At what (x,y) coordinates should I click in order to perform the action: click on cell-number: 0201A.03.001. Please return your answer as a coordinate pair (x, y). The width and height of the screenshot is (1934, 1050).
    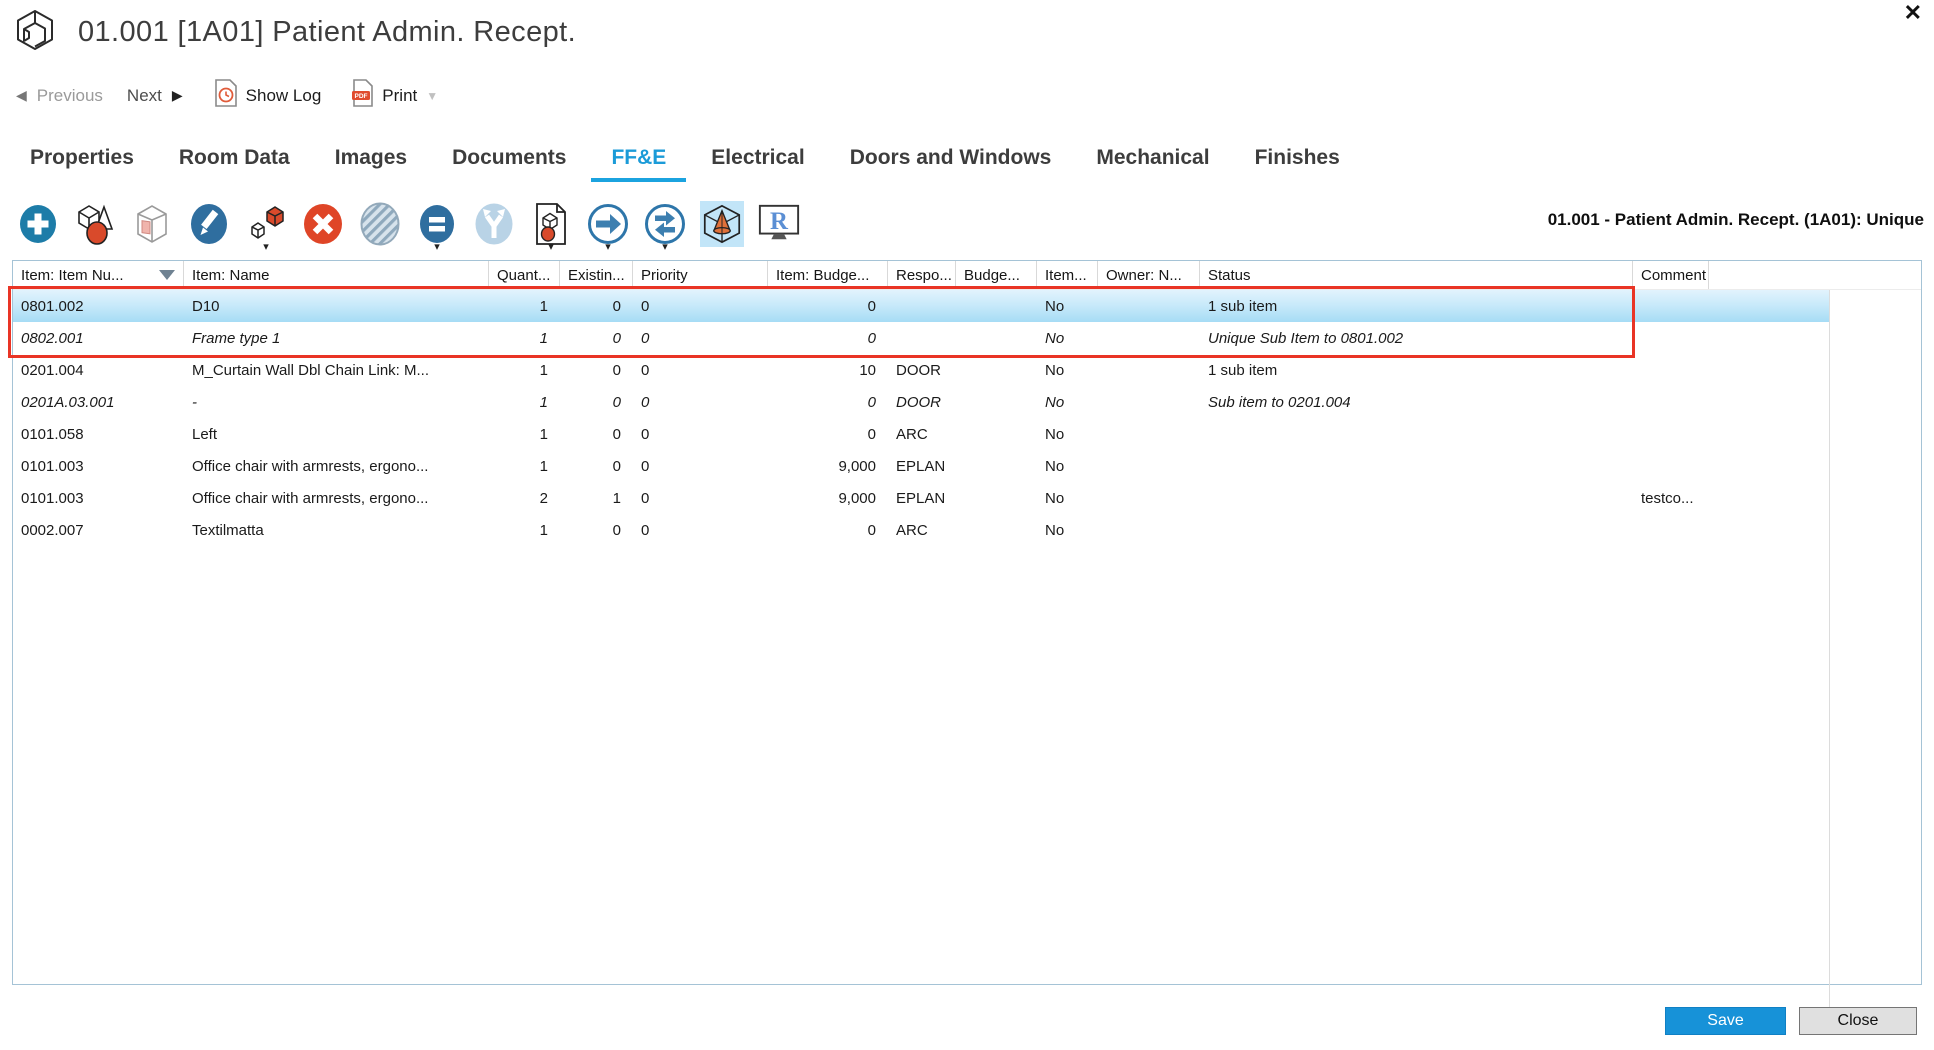
    Looking at the image, I should click on (68, 402).